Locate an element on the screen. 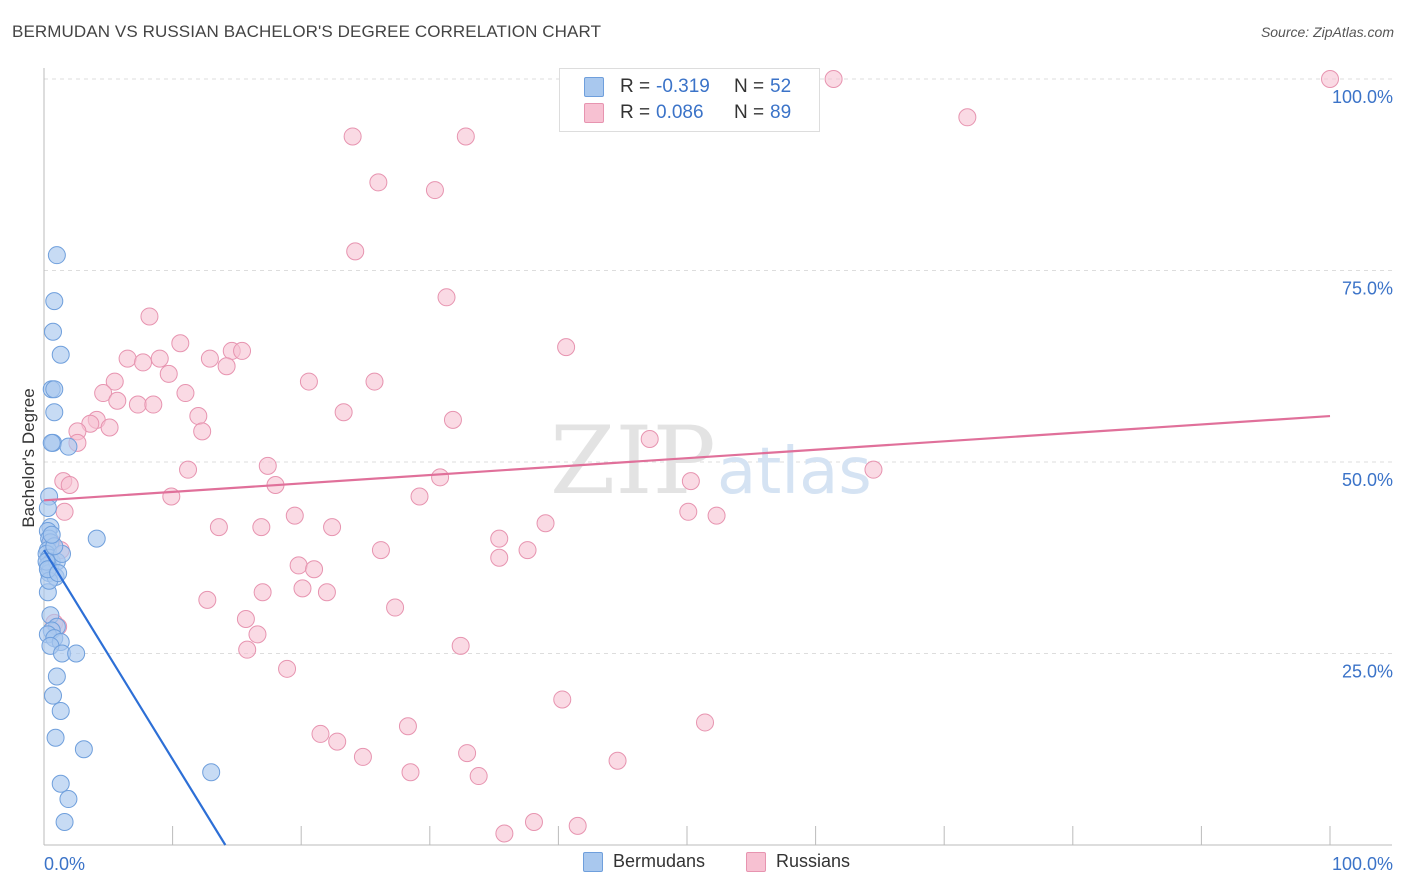 The height and width of the screenshot is (892, 1406). watermark: ZIP atlas is located at coordinates (711, 461).